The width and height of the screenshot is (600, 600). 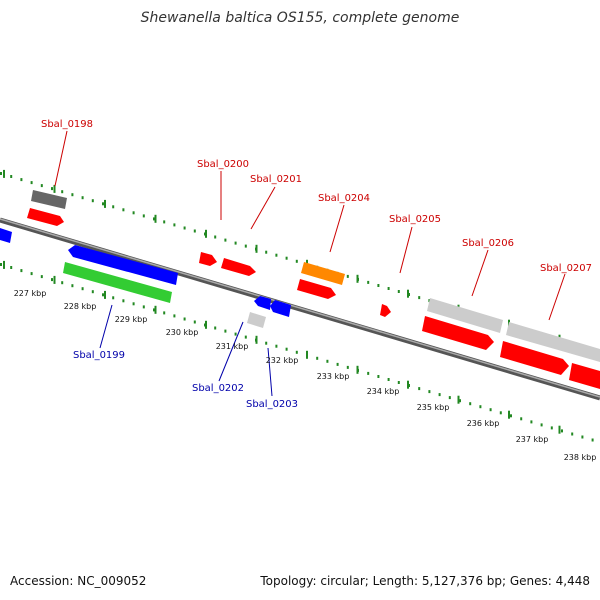 What do you see at coordinates (458, 333) in the screenshot?
I see `gene-sbal-0206-arrow` at bounding box center [458, 333].